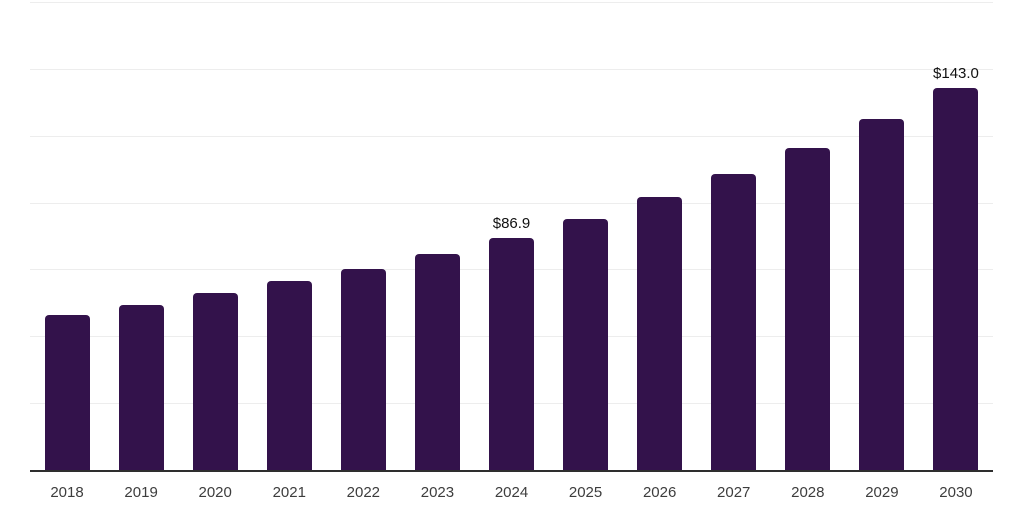 The image size is (1024, 512). What do you see at coordinates (437, 361) in the screenshot?
I see `bar-2023` at bounding box center [437, 361].